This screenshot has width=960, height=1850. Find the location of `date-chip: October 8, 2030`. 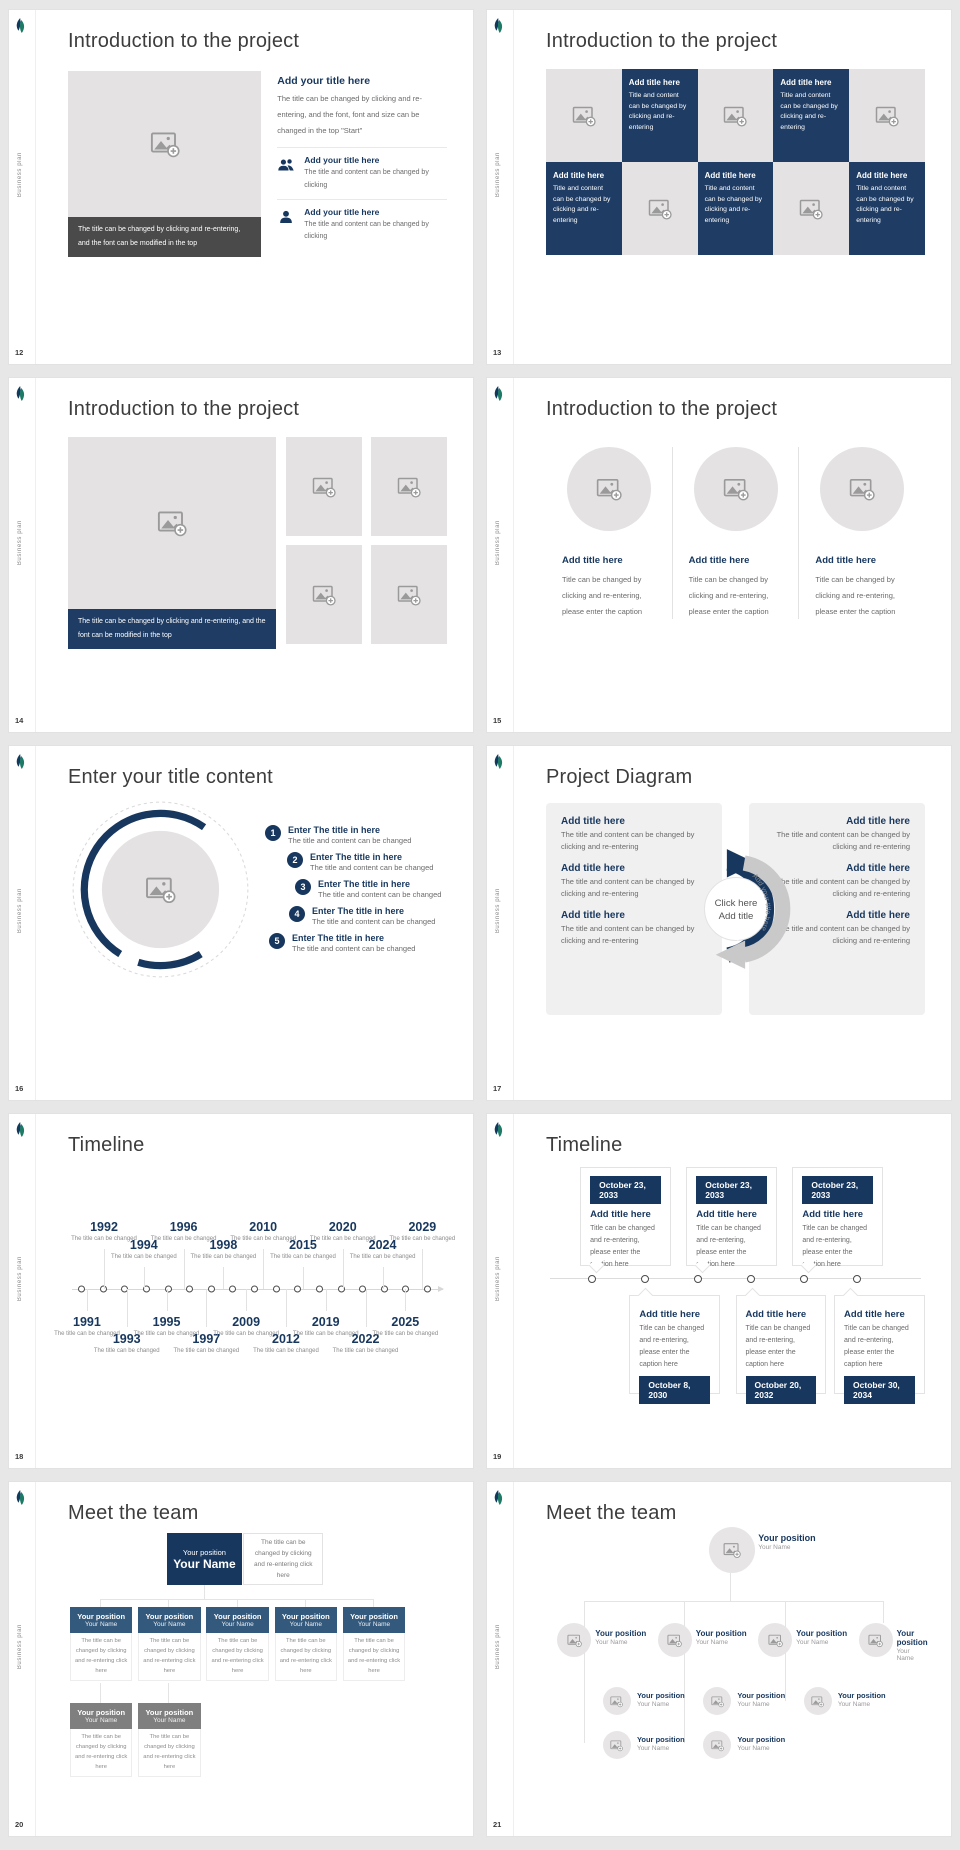

date-chip: October 8, 2030 is located at coordinates (675, 1389).